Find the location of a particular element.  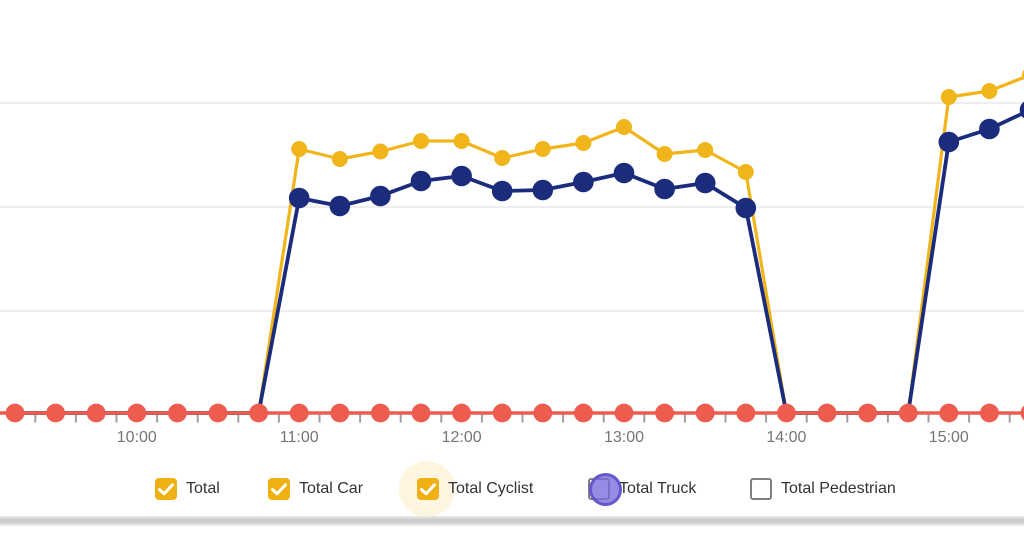

x-axis-label: 15:00 is located at coordinates (948, 437).